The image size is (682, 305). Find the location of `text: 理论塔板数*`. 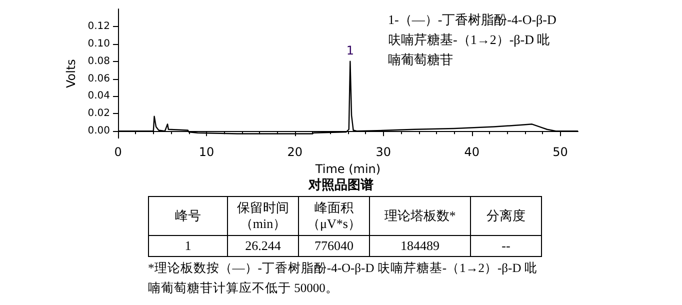

text: 理论塔板数* is located at coordinates (420, 216).